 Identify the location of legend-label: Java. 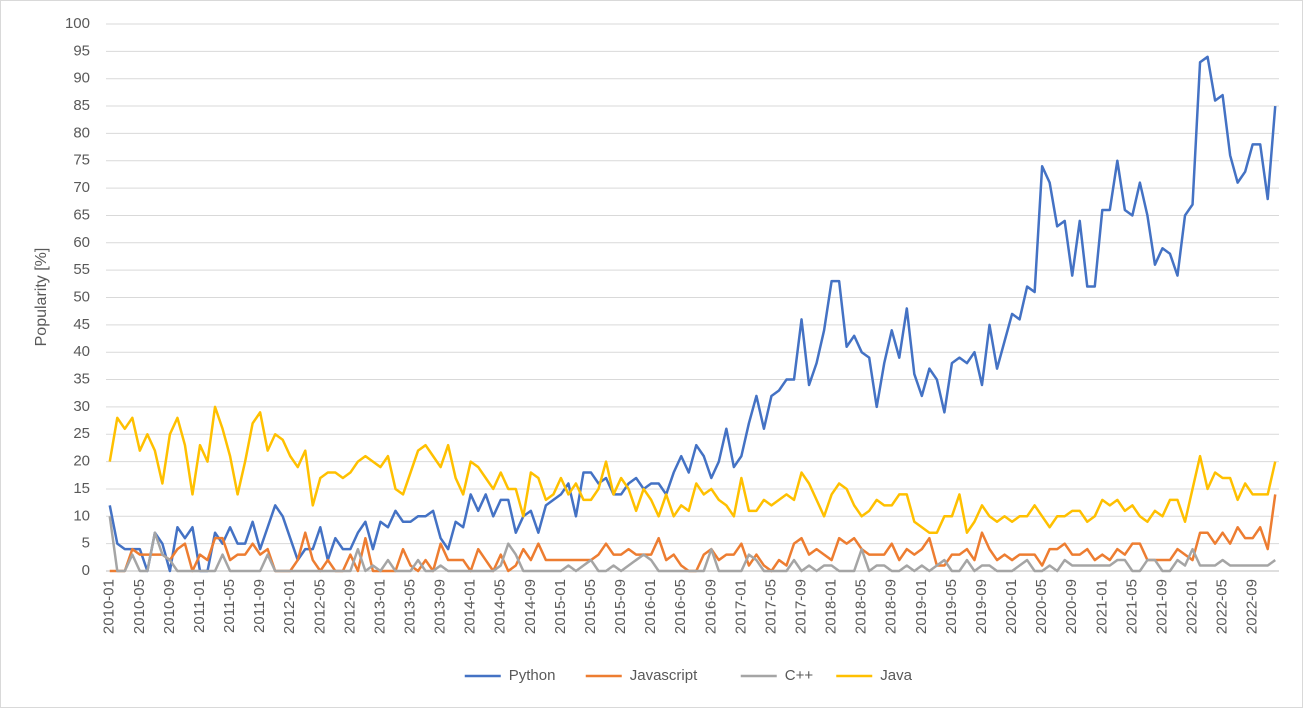
(896, 675).